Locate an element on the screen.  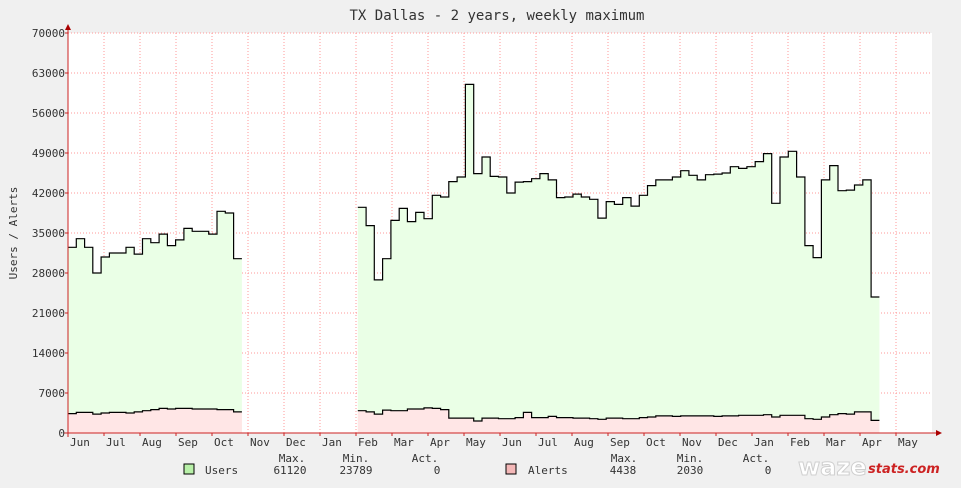
chart-title: TX Dallas - 2 years, weekly maximum is located at coordinates (496, 16).